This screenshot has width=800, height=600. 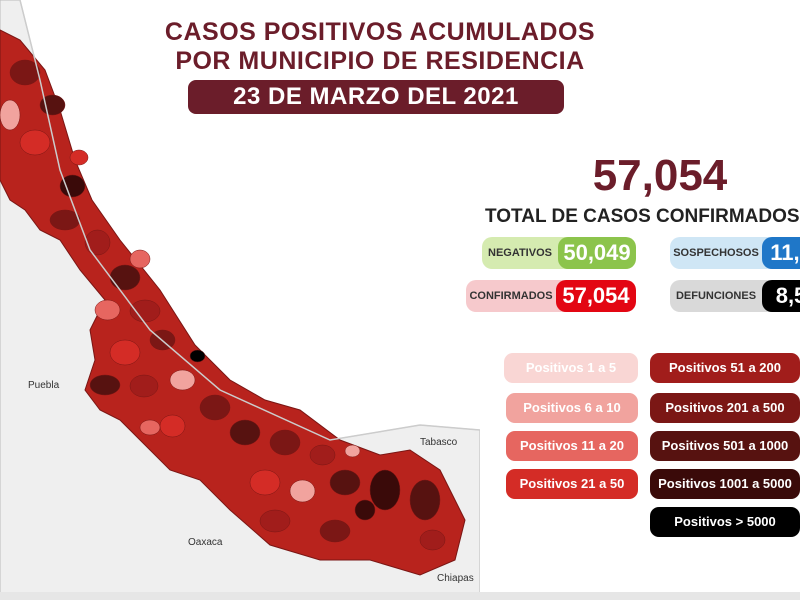 I want to click on confirmados-stat: CONFIRMADOS 57,054, so click(x=551, y=296).